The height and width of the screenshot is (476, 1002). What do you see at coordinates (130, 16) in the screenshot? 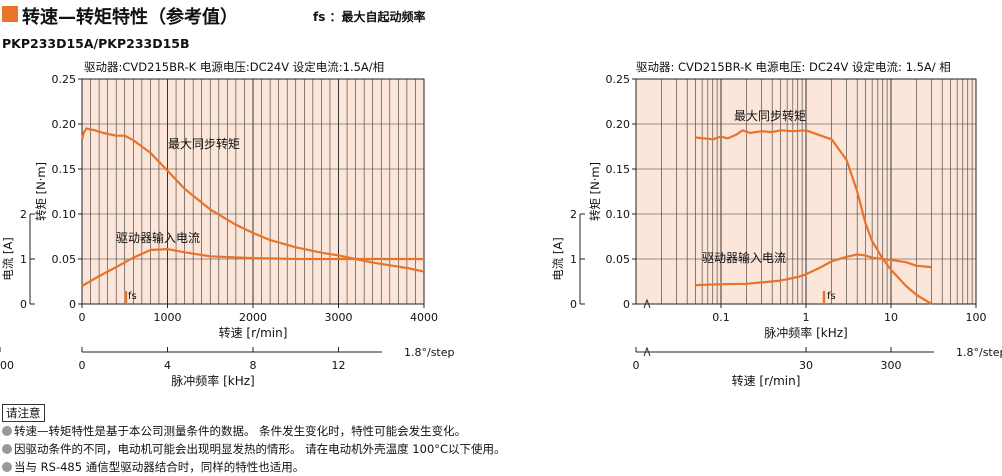
I see `page-title: 转速—转矩特性（参考值）` at bounding box center [130, 16].